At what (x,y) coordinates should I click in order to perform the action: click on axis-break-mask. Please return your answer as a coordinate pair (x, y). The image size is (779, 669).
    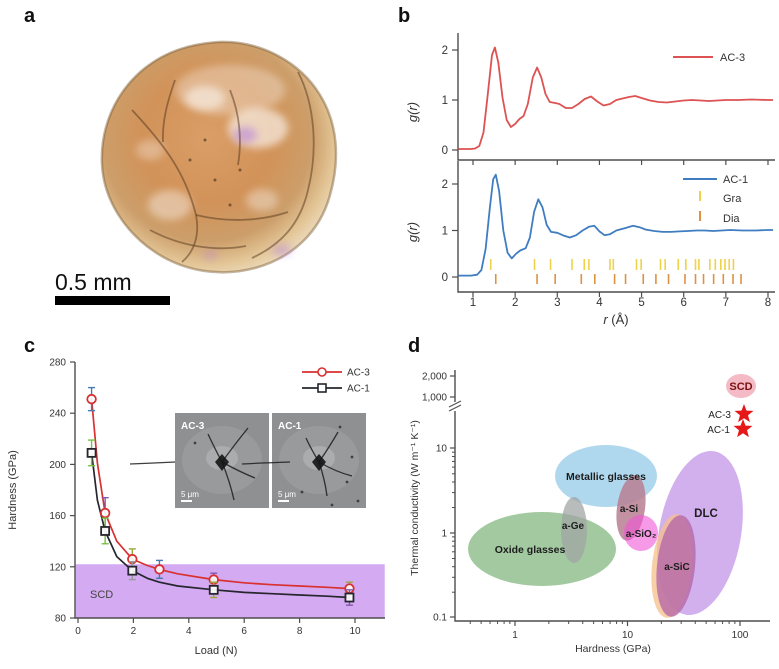
    Looking at the image, I should click on (455, 406).